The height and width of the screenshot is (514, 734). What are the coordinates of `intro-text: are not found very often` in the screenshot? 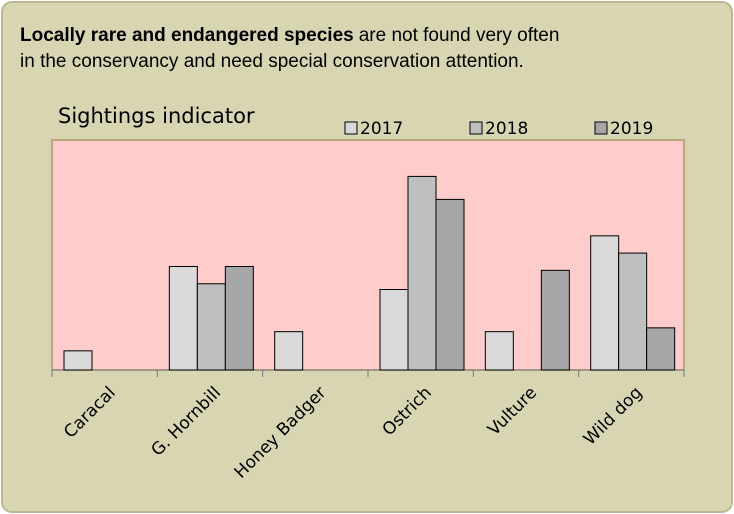 It's located at (459, 35).